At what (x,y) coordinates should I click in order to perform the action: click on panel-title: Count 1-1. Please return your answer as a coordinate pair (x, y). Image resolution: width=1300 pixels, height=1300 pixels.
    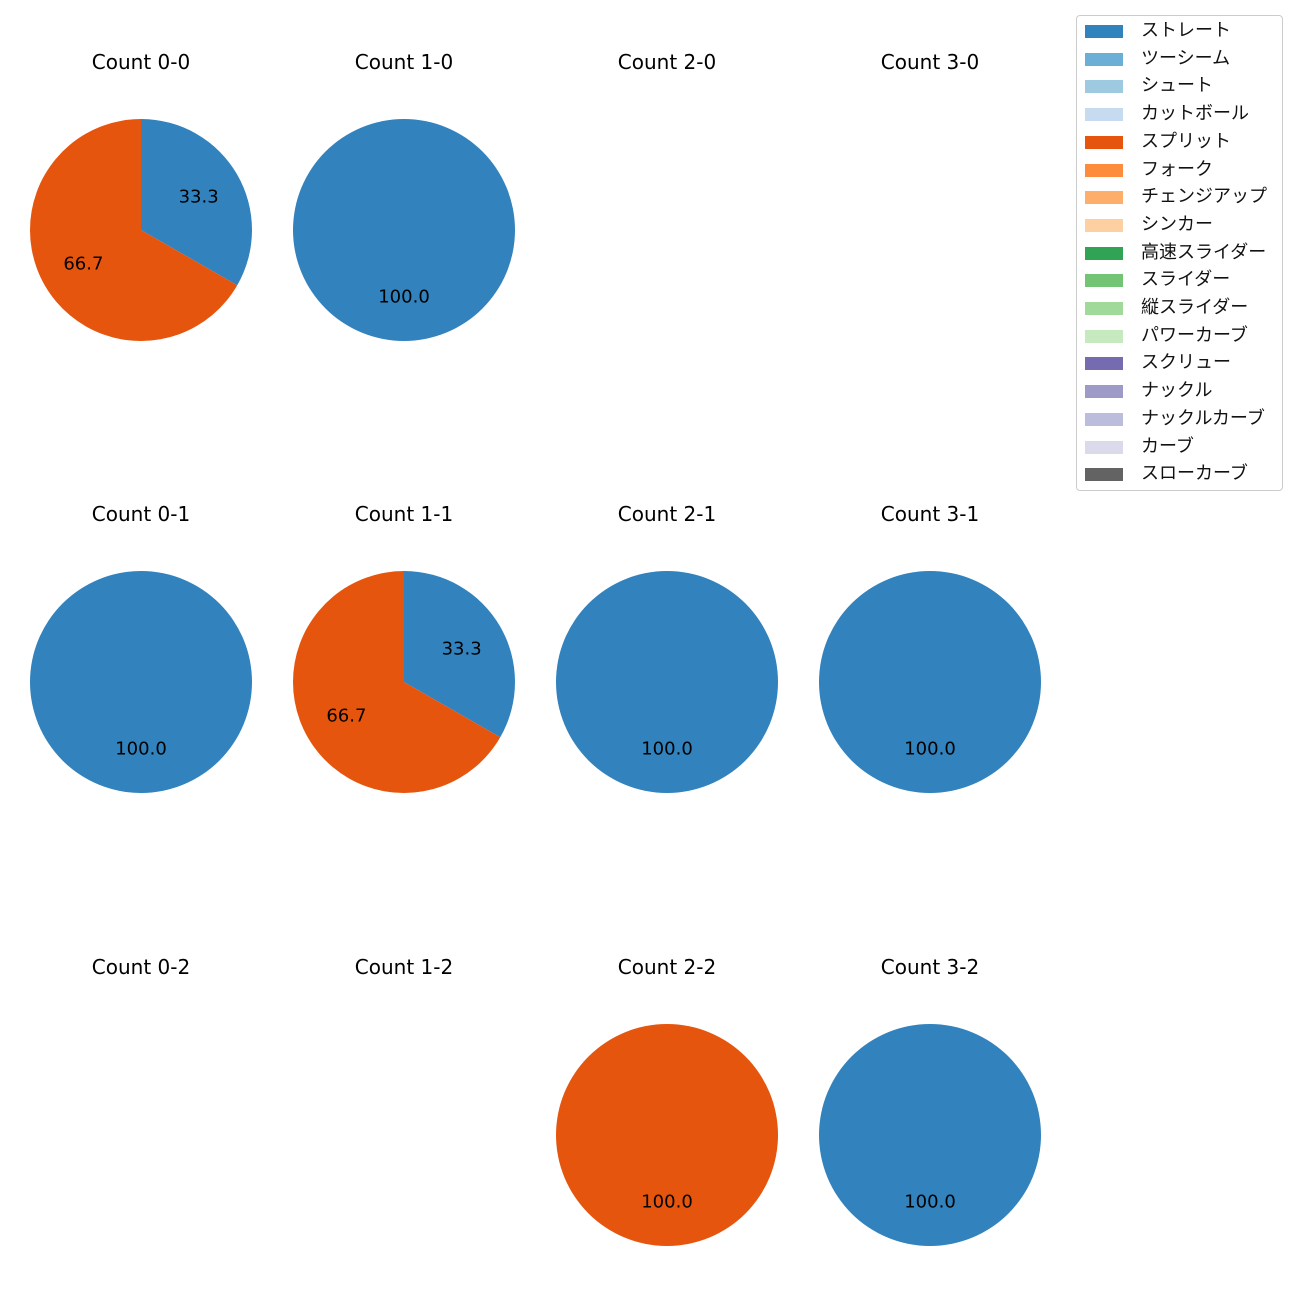
    Looking at the image, I should click on (404, 514).